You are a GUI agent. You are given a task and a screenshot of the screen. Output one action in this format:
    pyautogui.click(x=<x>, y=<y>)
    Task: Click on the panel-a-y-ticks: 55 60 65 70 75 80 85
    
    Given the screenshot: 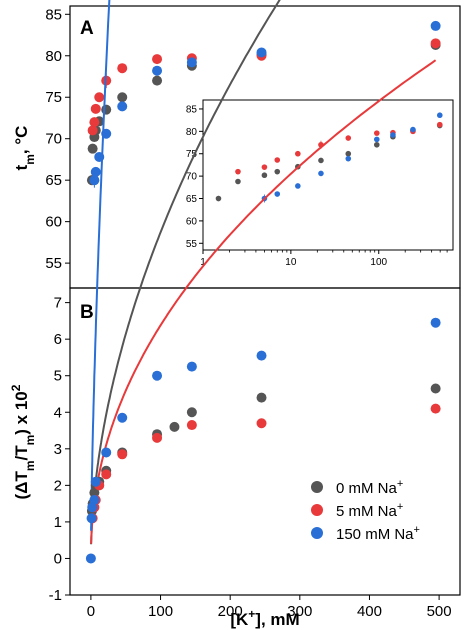 What is the action you would take?
    pyautogui.click(x=57, y=139)
    